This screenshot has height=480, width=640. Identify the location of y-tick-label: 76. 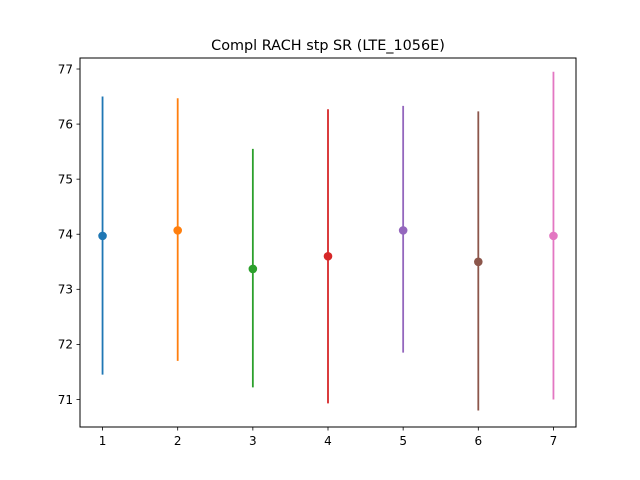
(65, 124).